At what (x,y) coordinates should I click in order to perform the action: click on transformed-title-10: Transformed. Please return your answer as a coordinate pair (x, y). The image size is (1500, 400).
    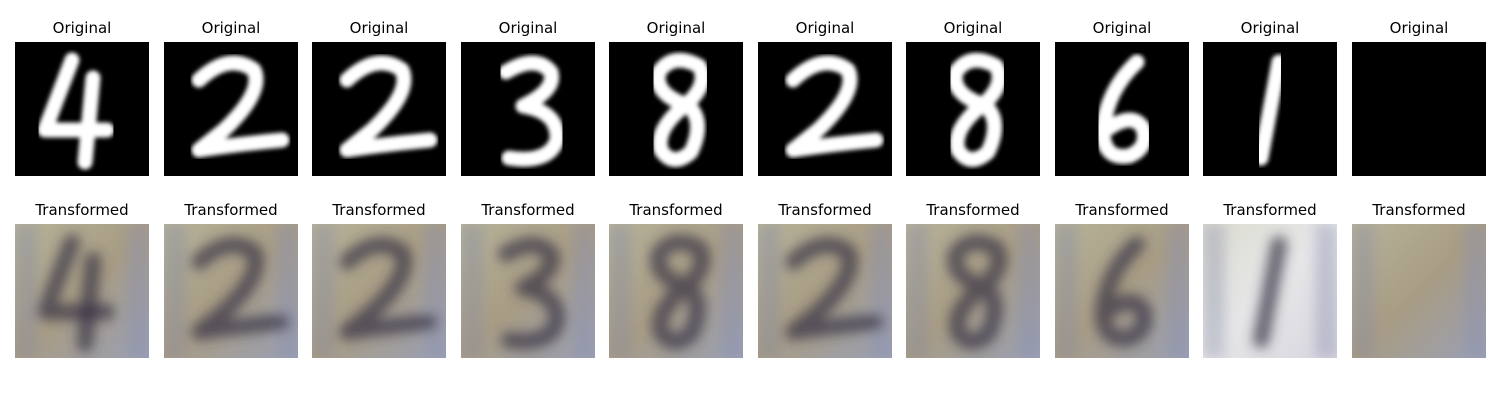
    Looking at the image, I should click on (1419, 210).